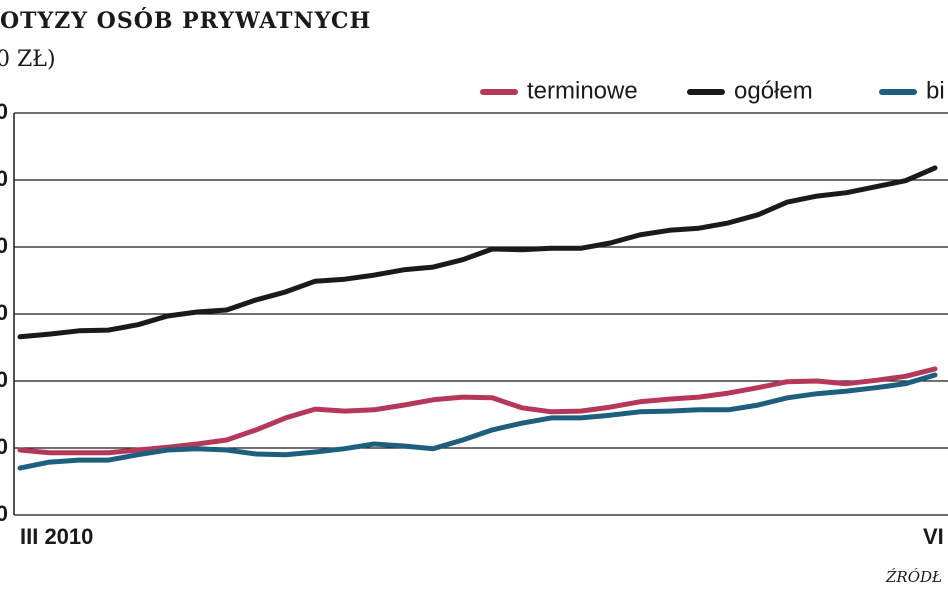  What do you see at coordinates (773, 90) in the screenshot?
I see `legend-label: ogółem` at bounding box center [773, 90].